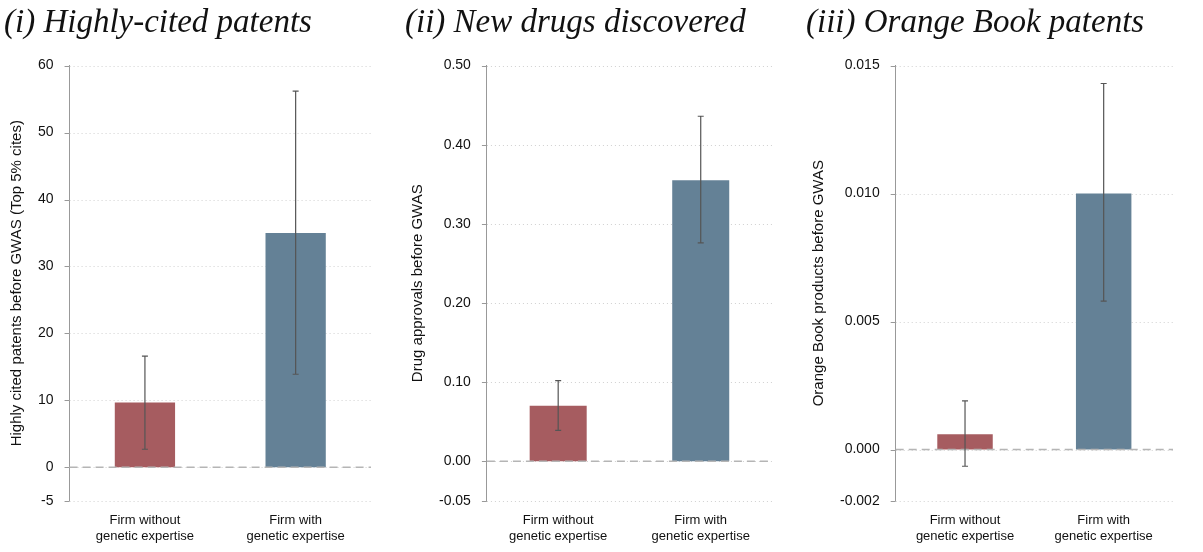 The height and width of the screenshot is (552, 1203). Describe the element at coordinates (455, 499) in the screenshot. I see `y-tick-label: -0.05` at that location.